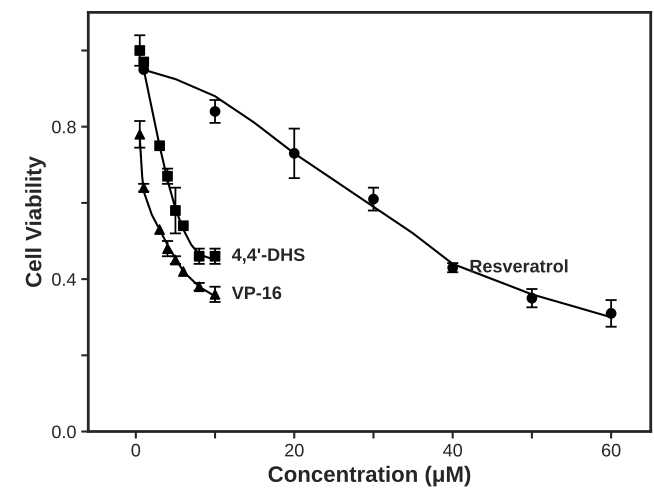  What do you see at coordinates (64, 279) in the screenshot?
I see `y-tick-label: 0.4` at bounding box center [64, 279].